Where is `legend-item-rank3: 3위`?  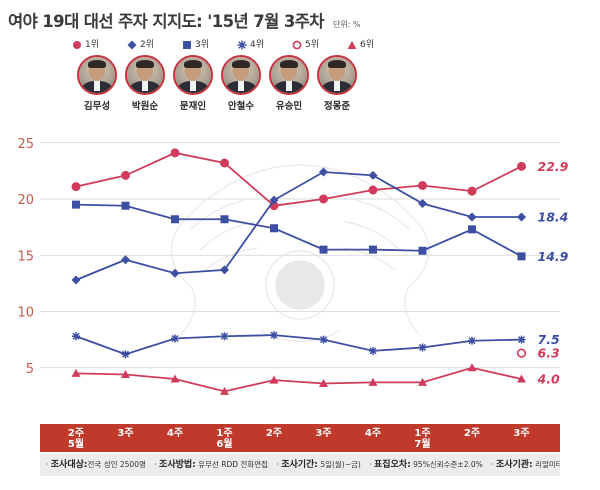
legend-item-rank3: 3위 is located at coordinates (195, 45).